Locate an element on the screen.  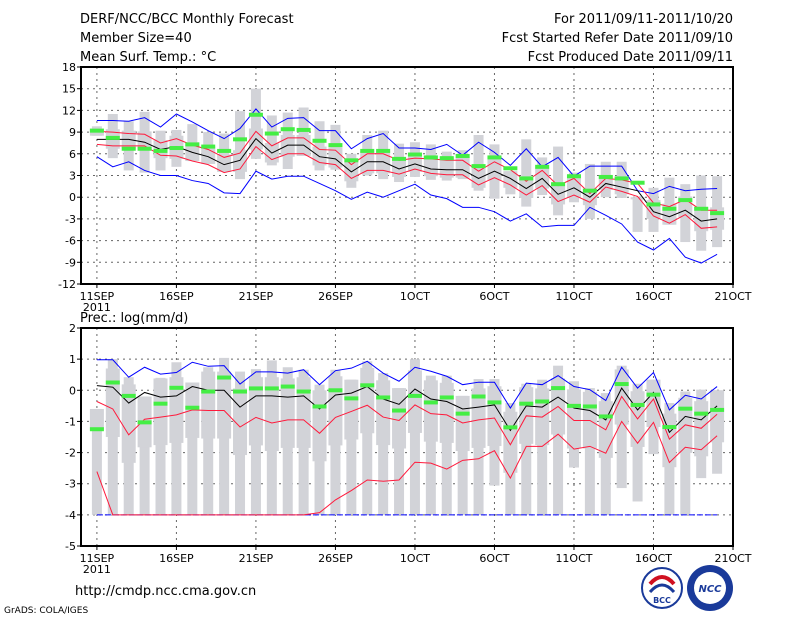
produced-date: Fcst Produced Date 2011/09/11 is located at coordinates (630, 57).